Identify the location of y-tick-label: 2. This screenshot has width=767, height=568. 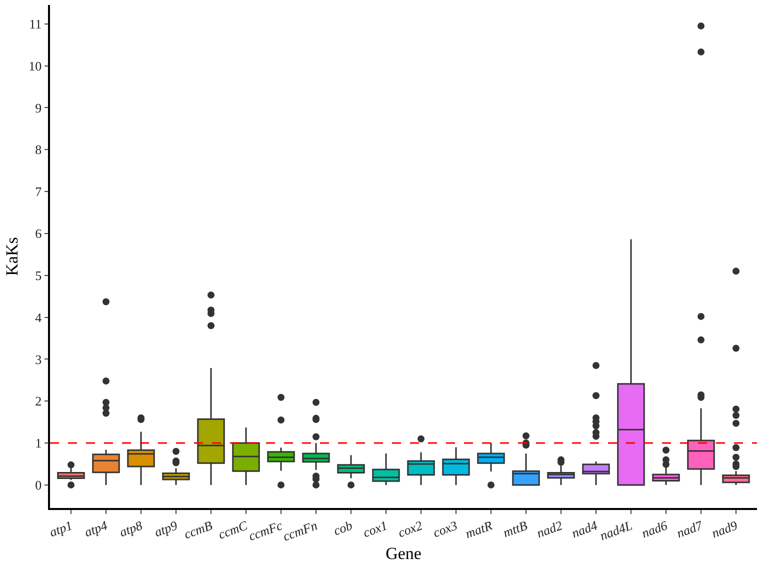
(38, 401).